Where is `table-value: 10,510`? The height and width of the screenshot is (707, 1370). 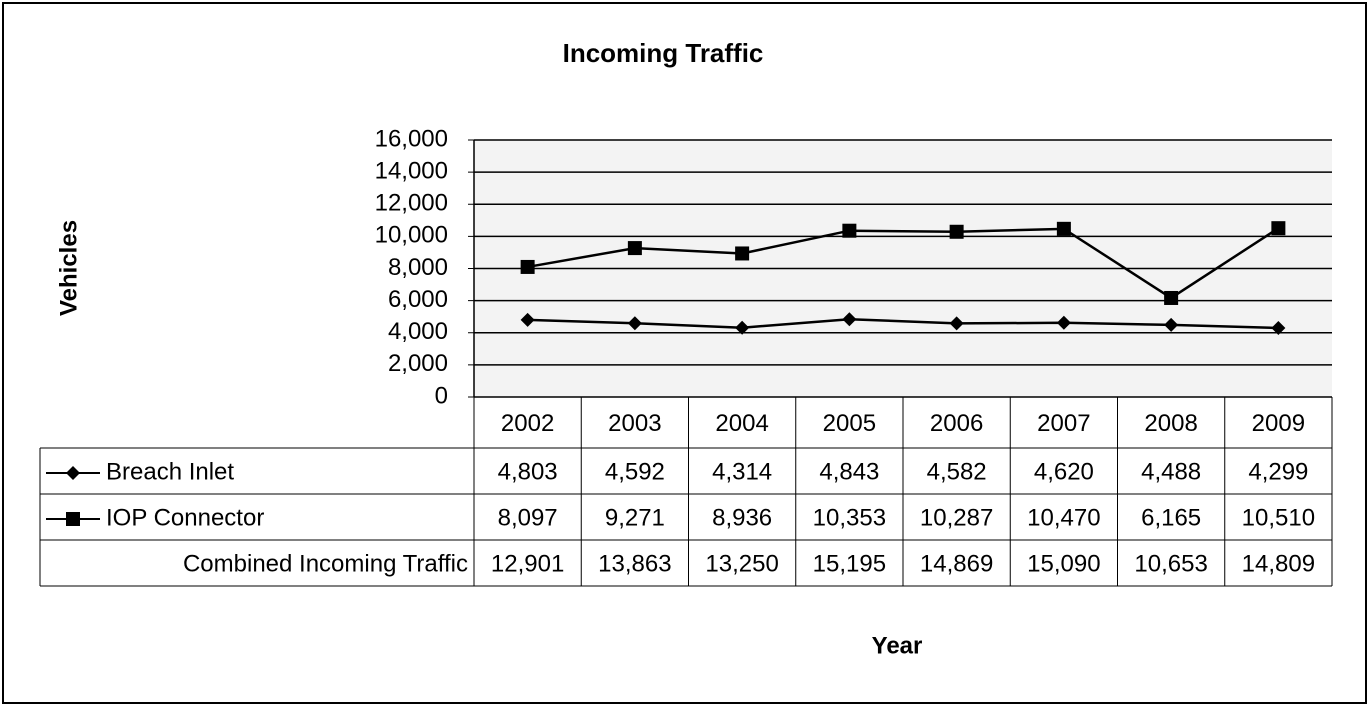 table-value: 10,510 is located at coordinates (1278, 517).